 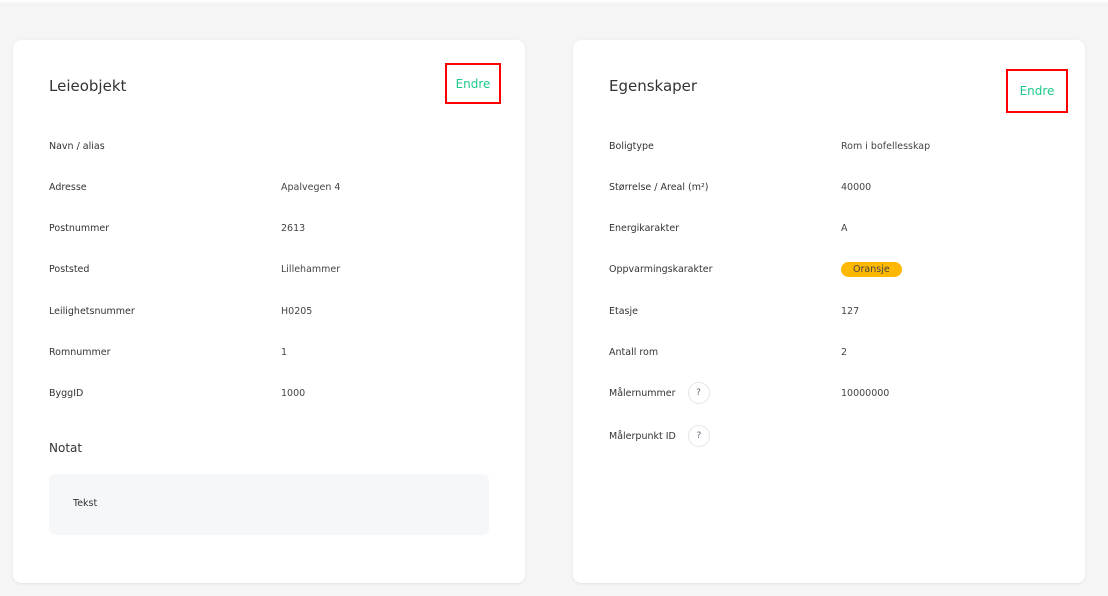 I want to click on field-value: 2, so click(x=844, y=352).